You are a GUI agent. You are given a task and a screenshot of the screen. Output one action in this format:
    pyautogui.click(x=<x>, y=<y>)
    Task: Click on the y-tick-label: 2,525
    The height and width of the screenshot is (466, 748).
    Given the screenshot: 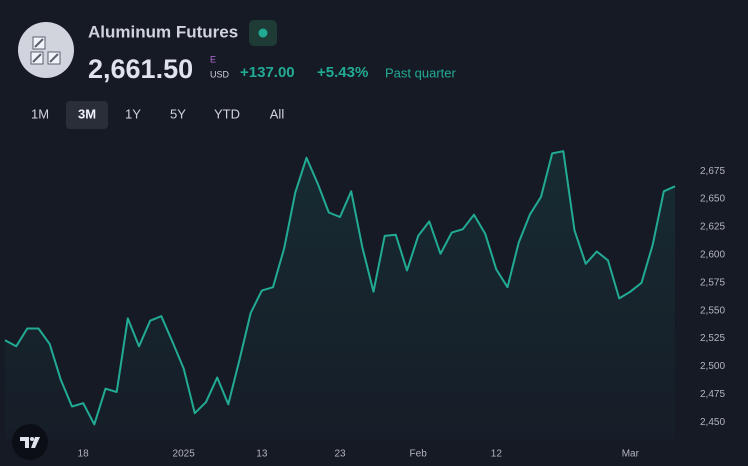 What is the action you would take?
    pyautogui.click(x=712, y=338)
    